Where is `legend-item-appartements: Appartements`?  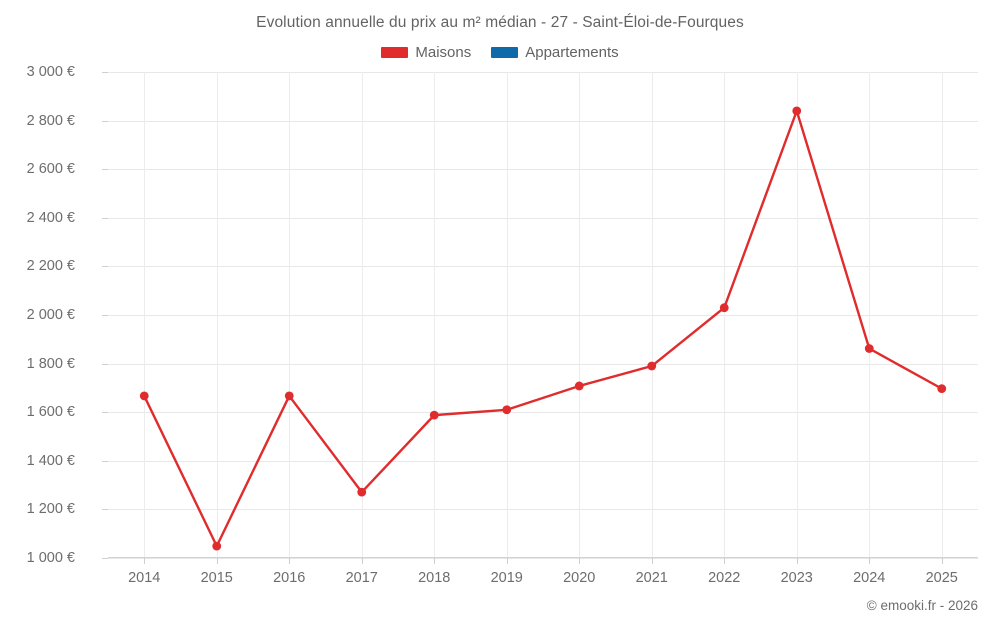
legend-item-appartements: Appartements is located at coordinates (555, 52).